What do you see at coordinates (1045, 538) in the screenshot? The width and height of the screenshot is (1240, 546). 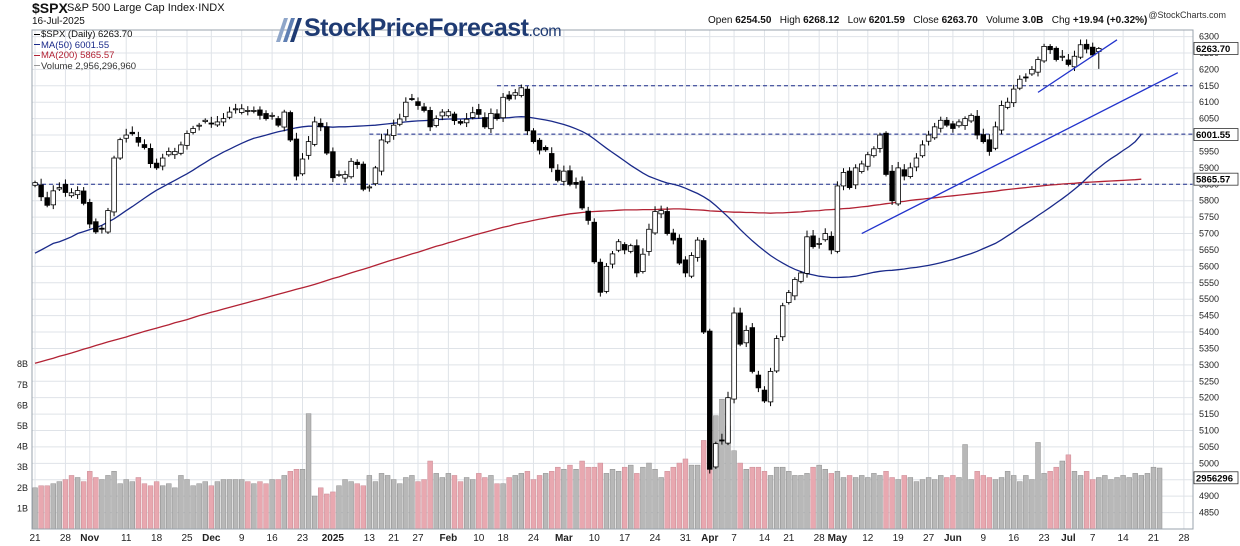 I see `x-tick-label: 23` at bounding box center [1045, 538].